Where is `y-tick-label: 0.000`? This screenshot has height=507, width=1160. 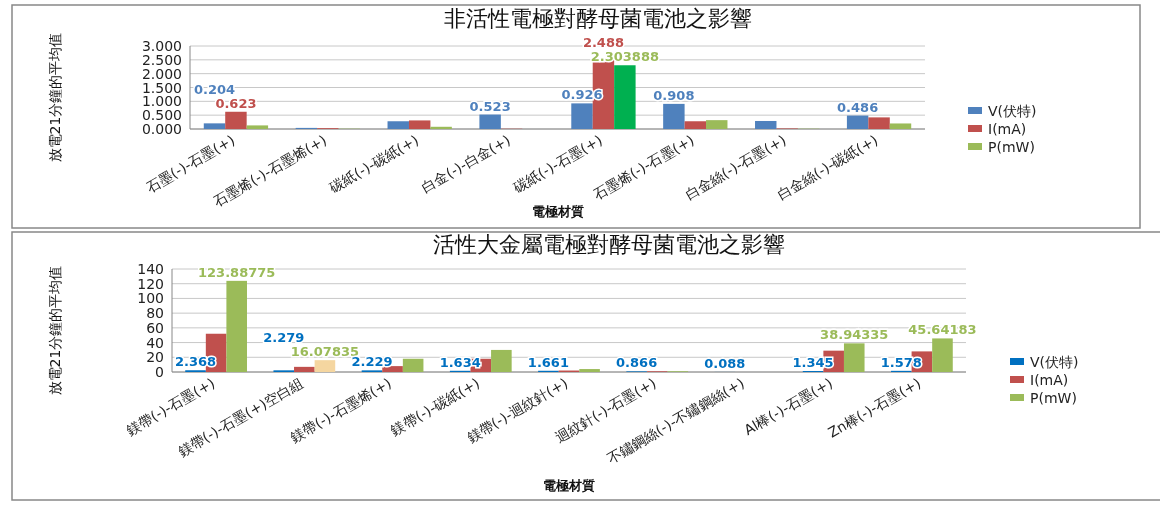 y-tick-label: 0.000 is located at coordinates (161, 129).